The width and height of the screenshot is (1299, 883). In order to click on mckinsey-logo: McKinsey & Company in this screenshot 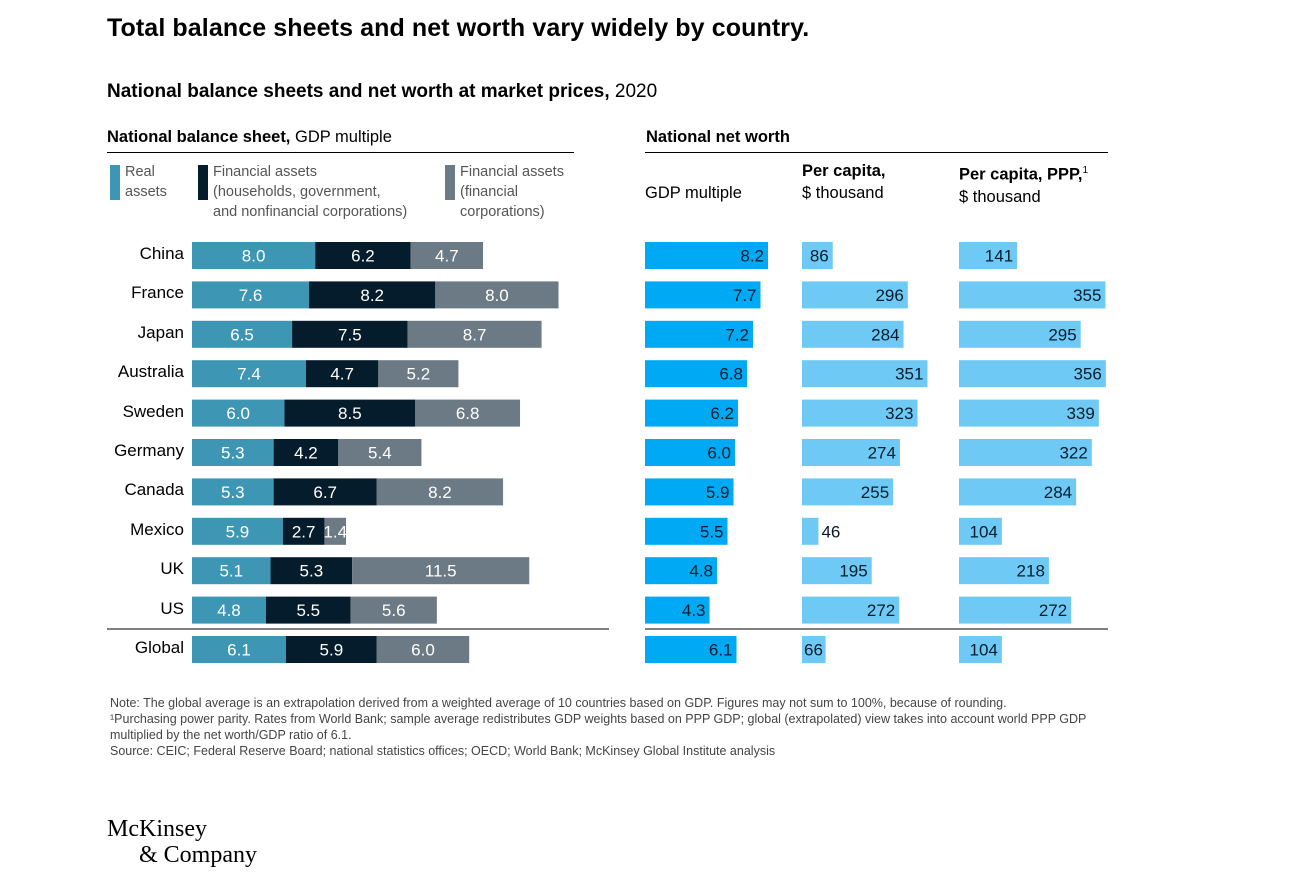, I will do `click(182, 842)`.